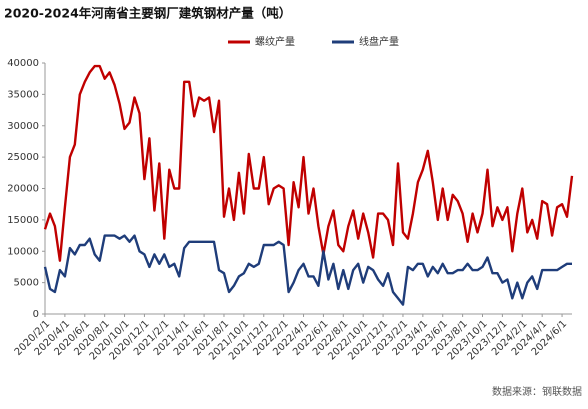  Describe the element at coordinates (275, 41) in the screenshot. I see `legend-label: 螺纹产量` at that location.